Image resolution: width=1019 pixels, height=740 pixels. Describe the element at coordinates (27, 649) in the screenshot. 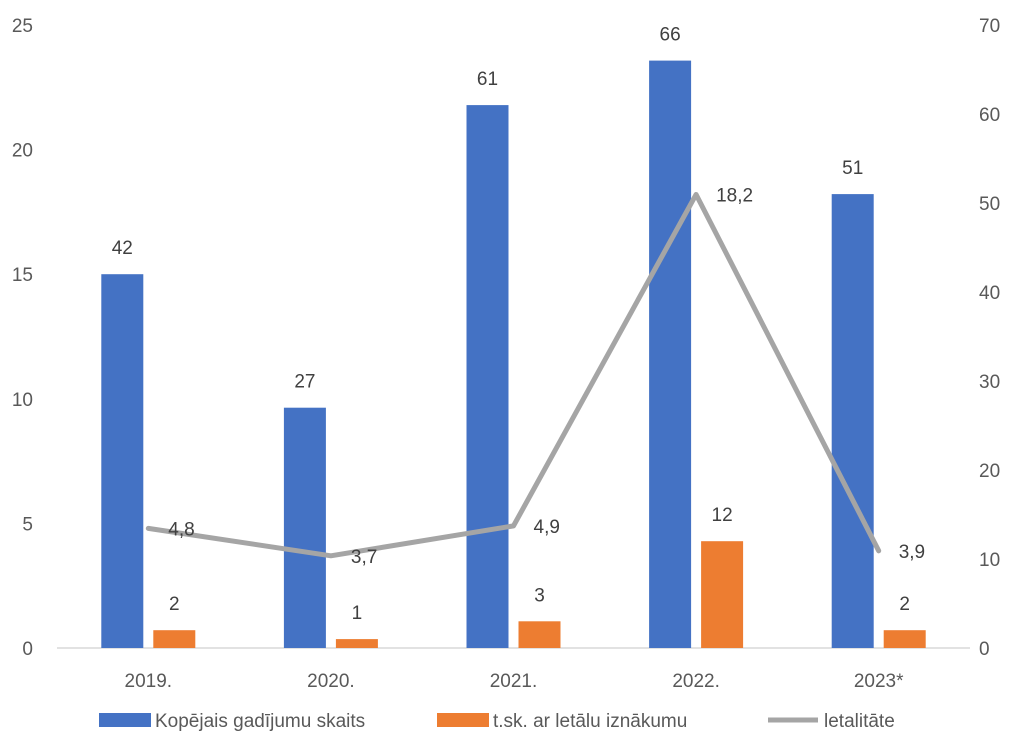

I see `left-axis-tick-label: 0` at that location.